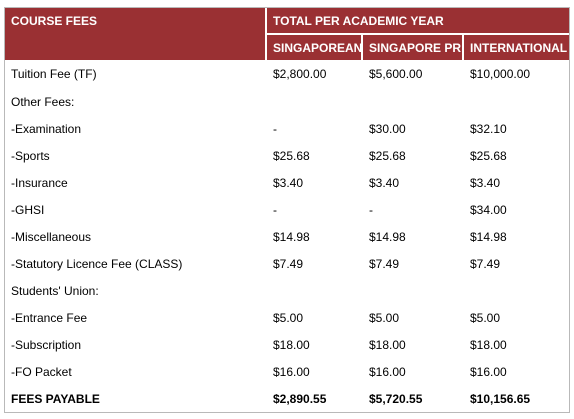 The width and height of the screenshot is (574, 419). I want to click on fee-international: $34.00, so click(488, 209).